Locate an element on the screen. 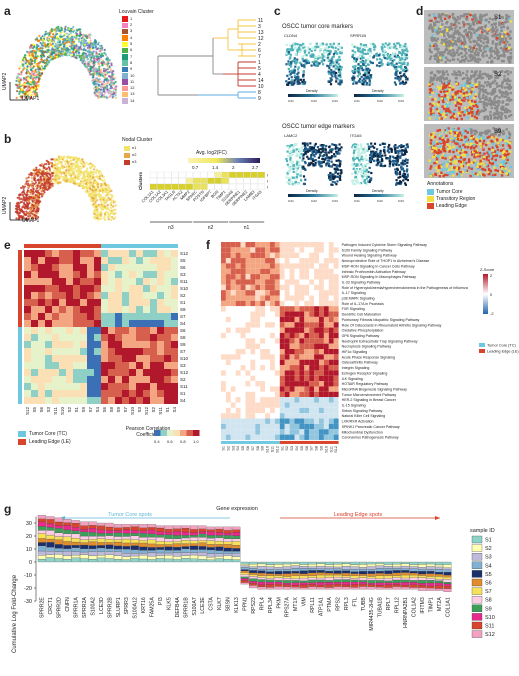 The image size is (519, 676). louvain-legend-item: 13 is located at coordinates (130, 95).